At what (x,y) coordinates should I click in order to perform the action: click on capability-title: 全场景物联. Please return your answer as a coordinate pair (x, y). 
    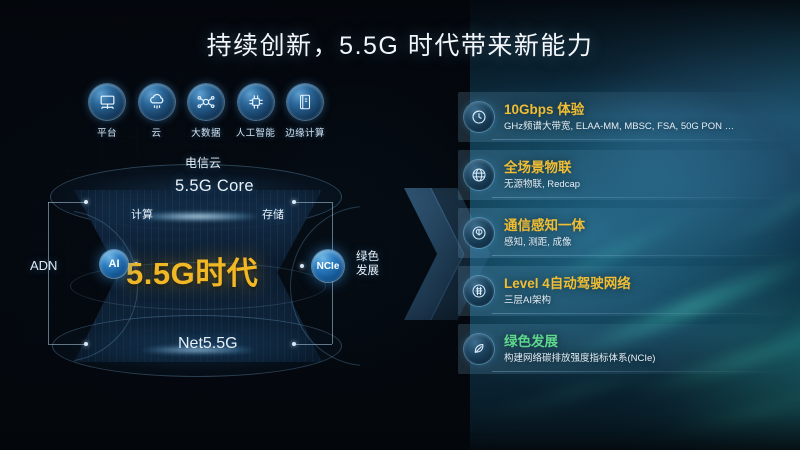
    Looking at the image, I should click on (538, 167).